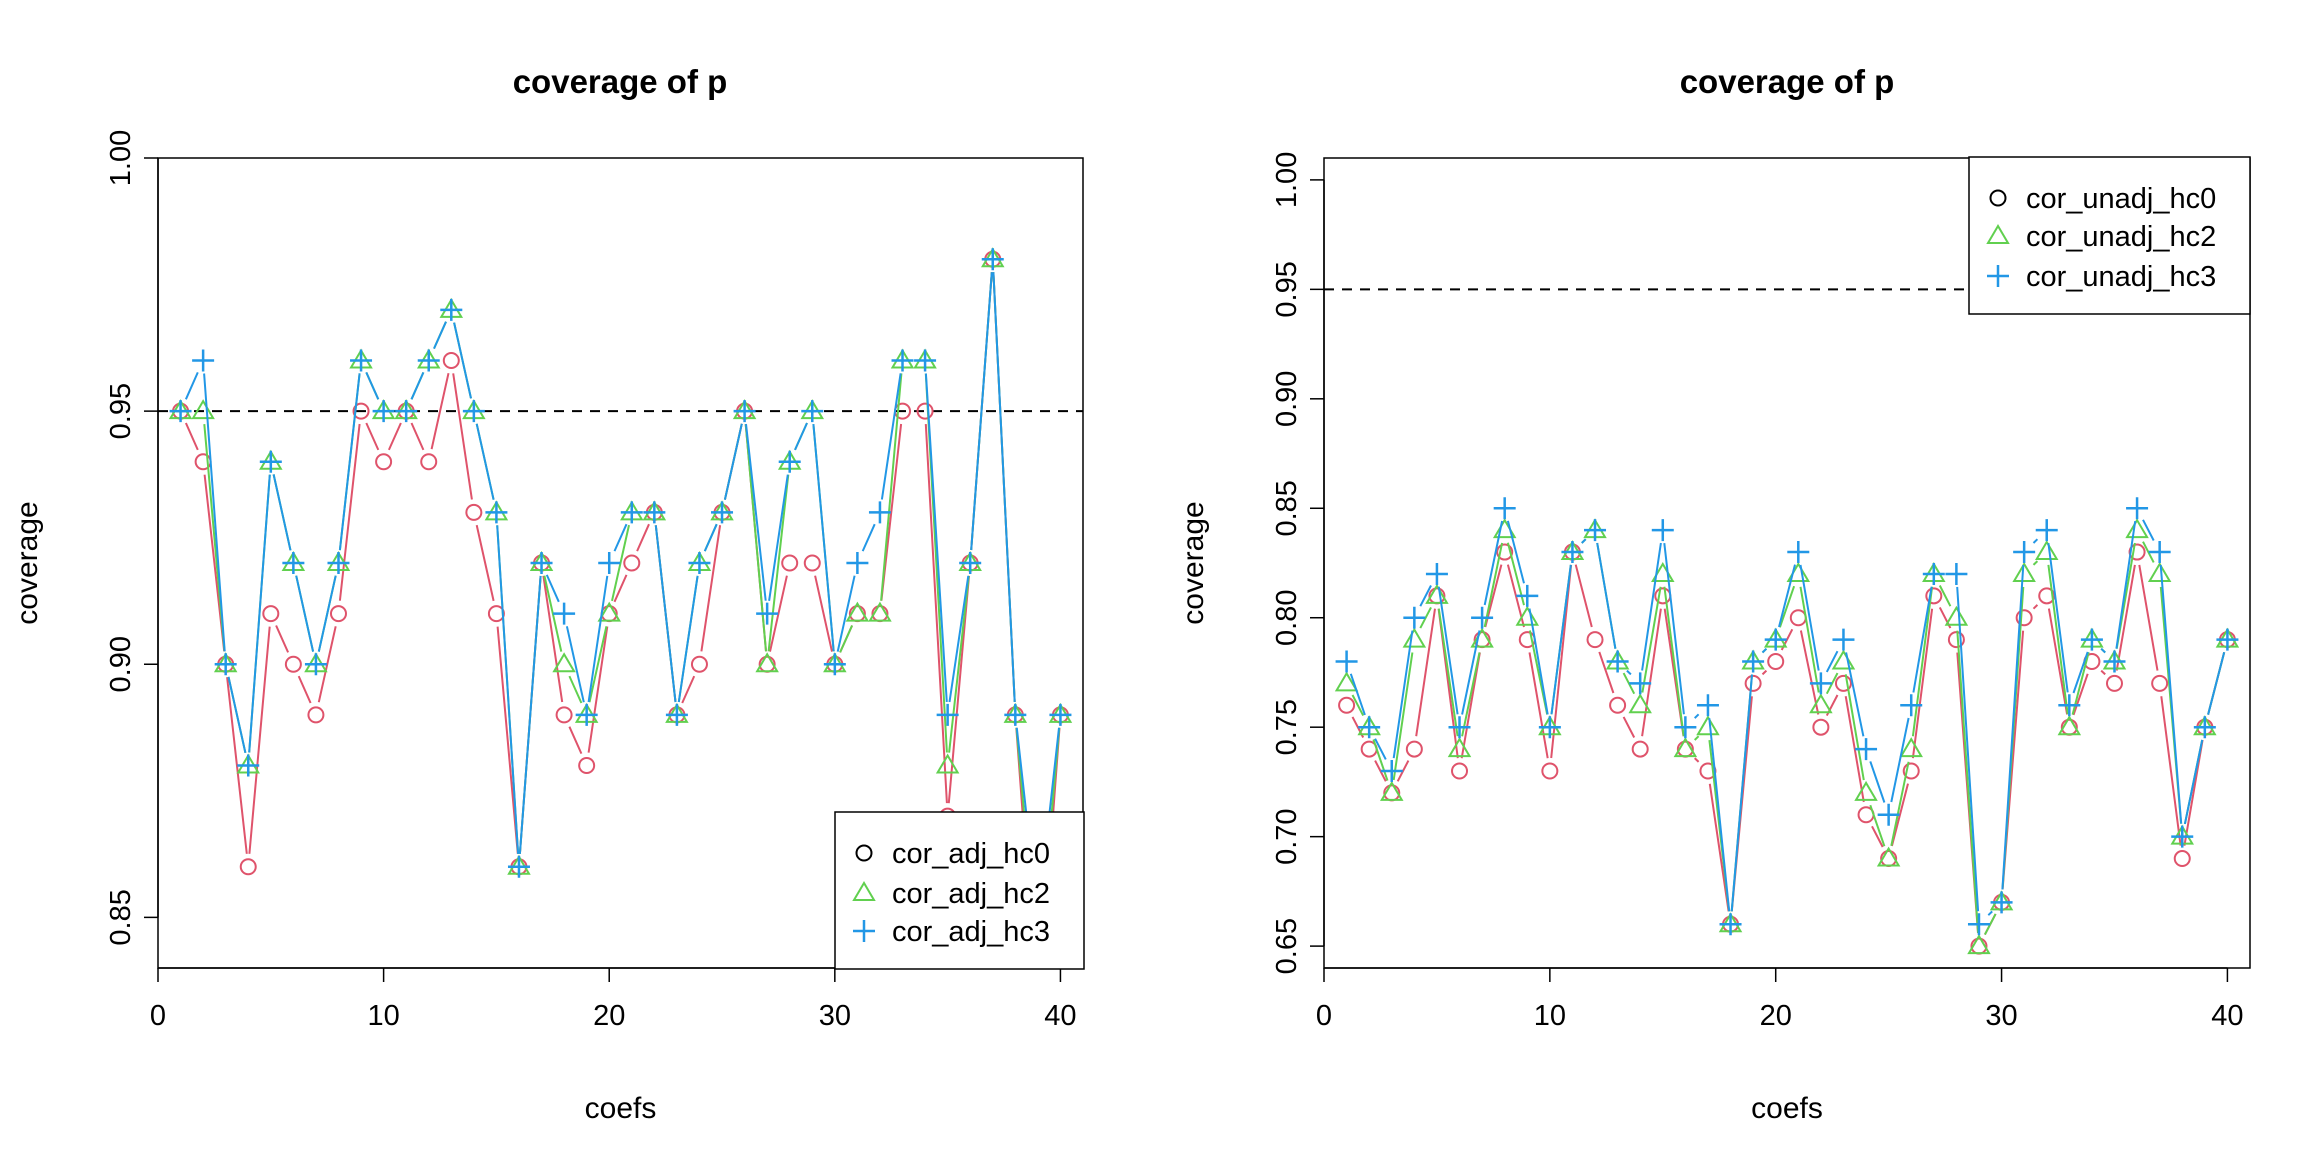 Image resolution: width=2304 pixels, height=1152 pixels. Describe the element at coordinates (2121, 237) in the screenshot. I see `legend-label: cor_unadj_hc2` at that location.